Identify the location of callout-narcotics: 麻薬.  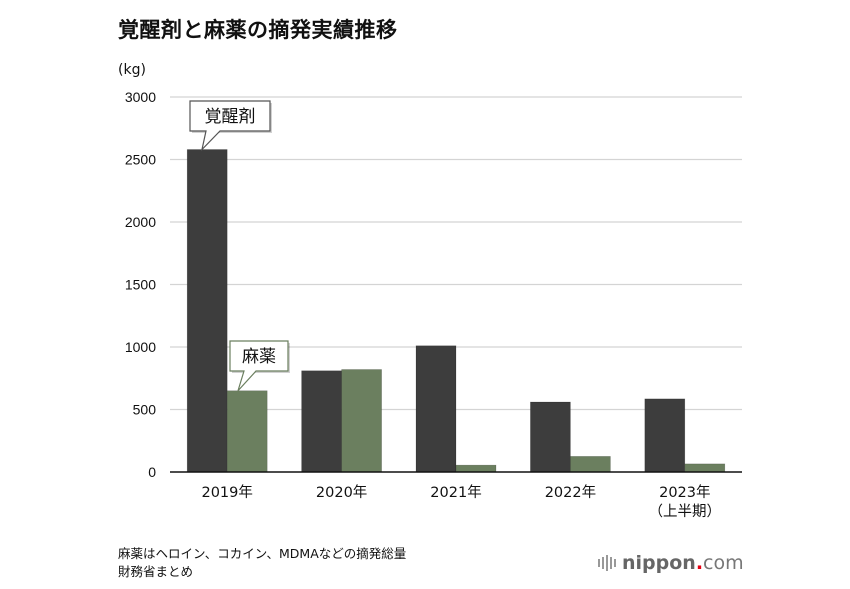
(259, 366).